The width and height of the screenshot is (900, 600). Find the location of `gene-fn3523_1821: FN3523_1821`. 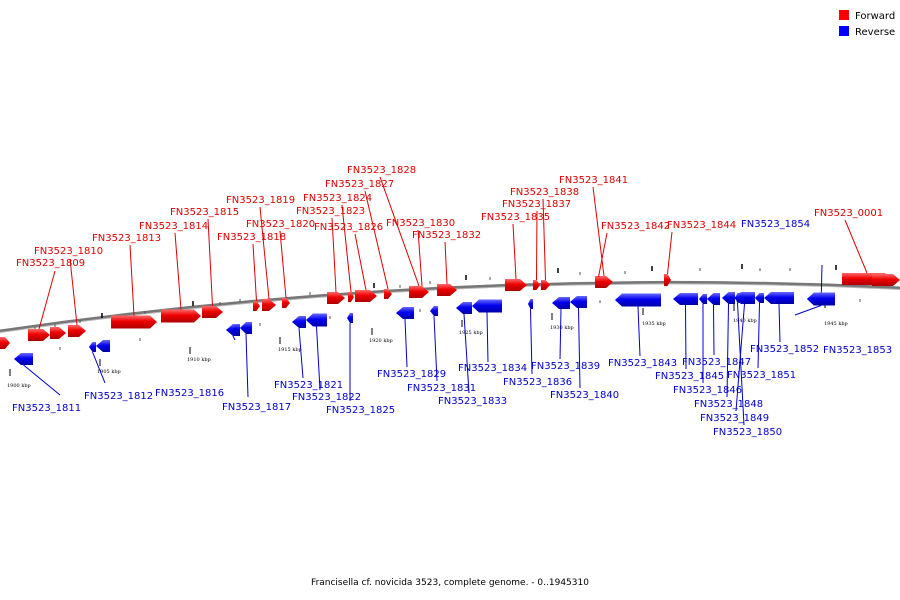

gene-fn3523_1821: FN3523_1821 is located at coordinates (308, 353).